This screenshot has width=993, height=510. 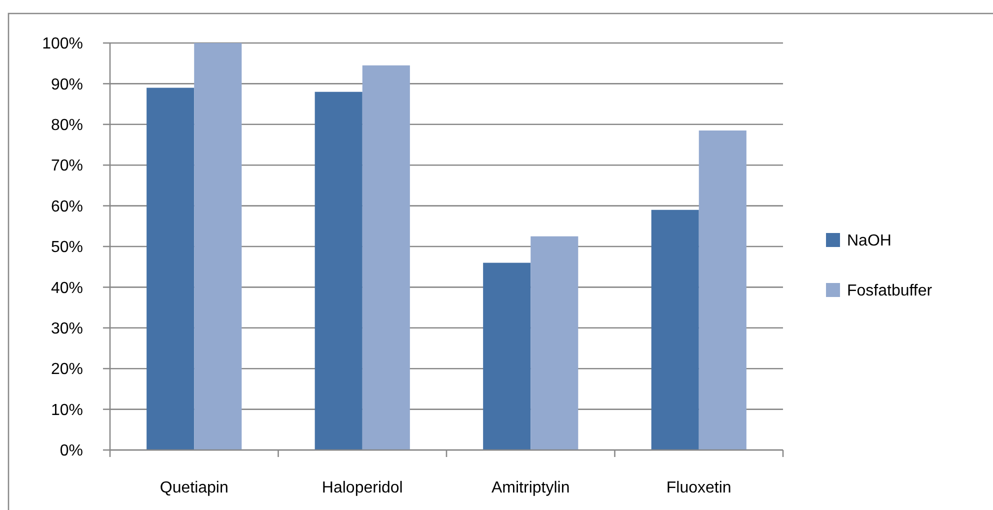 What do you see at coordinates (362, 488) in the screenshot?
I see `x-tick-label: Haloperidol` at bounding box center [362, 488].